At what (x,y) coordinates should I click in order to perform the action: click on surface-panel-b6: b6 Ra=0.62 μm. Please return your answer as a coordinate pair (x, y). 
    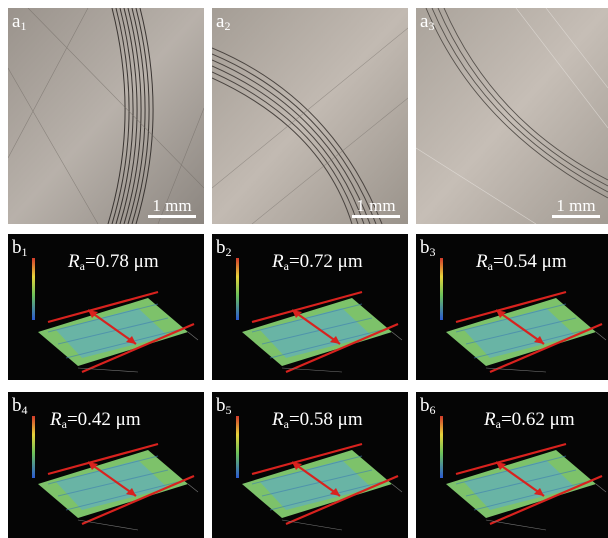
    Looking at the image, I should click on (512, 465).